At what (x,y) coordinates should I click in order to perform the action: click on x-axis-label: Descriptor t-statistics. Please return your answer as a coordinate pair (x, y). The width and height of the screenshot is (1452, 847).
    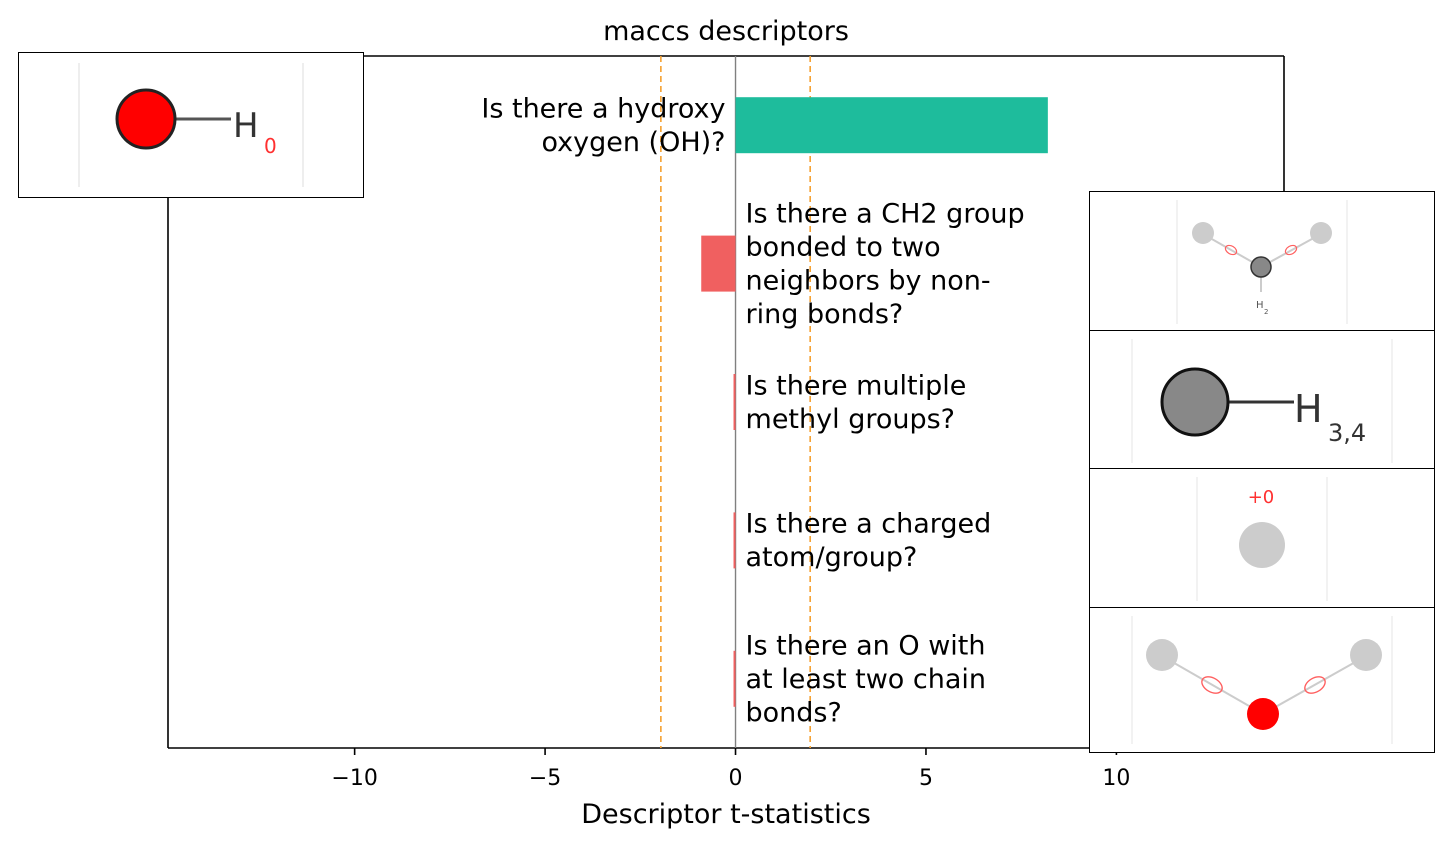
    Looking at the image, I should click on (726, 814).